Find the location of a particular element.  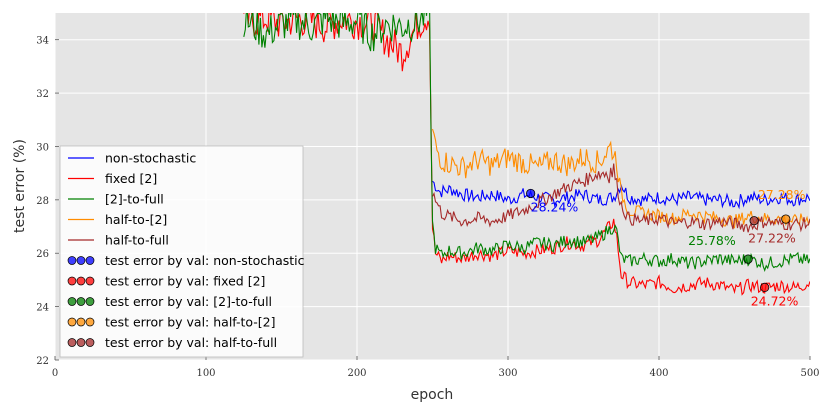

y-axis-ticks: 22 24 26 28 30 32 34 is located at coordinates (47, 201).